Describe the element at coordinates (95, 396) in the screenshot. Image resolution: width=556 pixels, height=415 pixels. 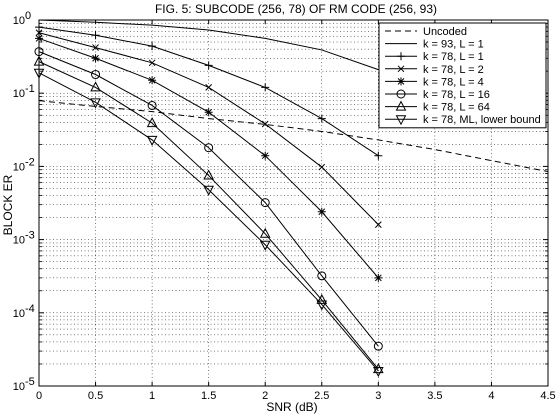
I see `x-tick-label: 0.5` at that location.